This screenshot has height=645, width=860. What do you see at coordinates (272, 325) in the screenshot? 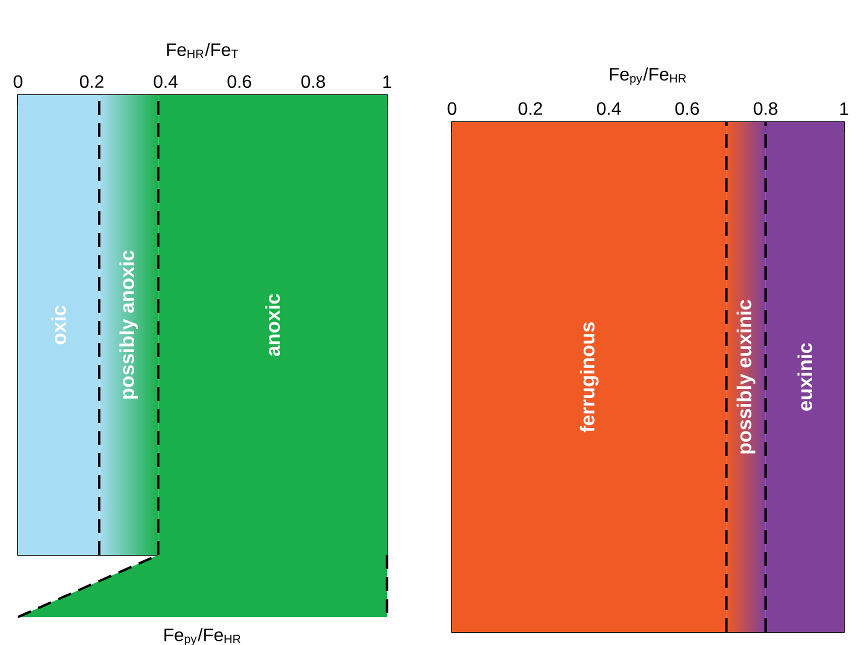
I see `series-label: anoxic` at bounding box center [272, 325].